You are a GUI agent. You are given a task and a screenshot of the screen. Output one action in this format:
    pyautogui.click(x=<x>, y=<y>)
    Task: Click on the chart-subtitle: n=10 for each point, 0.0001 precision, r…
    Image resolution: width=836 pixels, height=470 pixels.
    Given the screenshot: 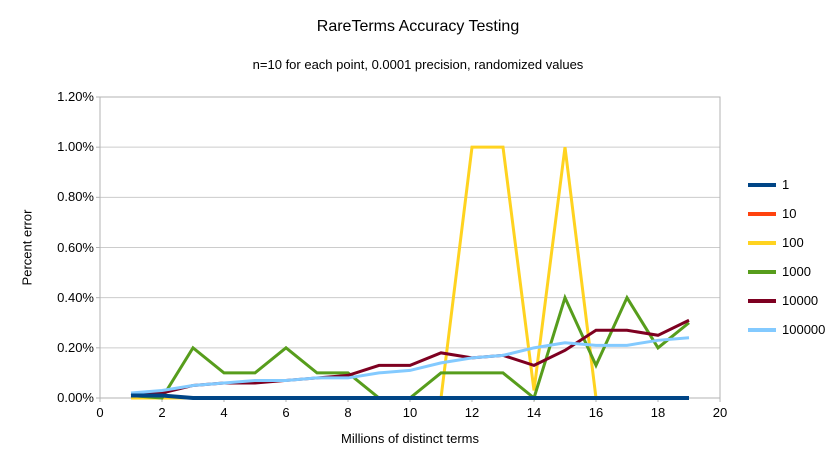 What is the action you would take?
    pyautogui.click(x=418, y=64)
    